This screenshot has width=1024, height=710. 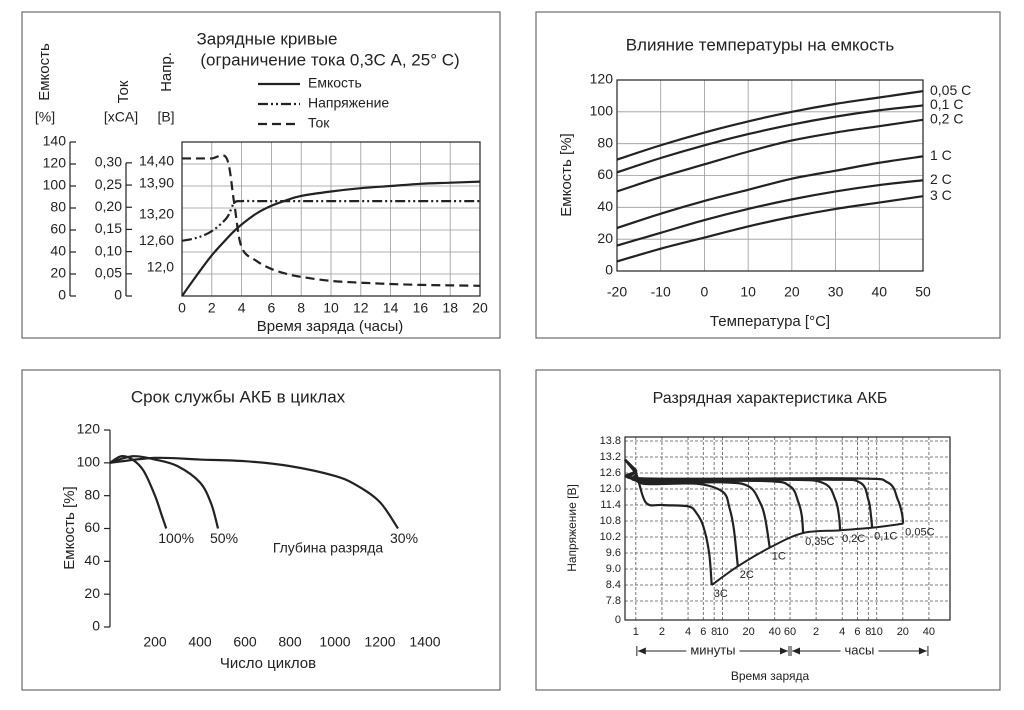 What do you see at coordinates (118, 295) in the screenshot?
I see `y2-tick-label: 0` at bounding box center [118, 295].